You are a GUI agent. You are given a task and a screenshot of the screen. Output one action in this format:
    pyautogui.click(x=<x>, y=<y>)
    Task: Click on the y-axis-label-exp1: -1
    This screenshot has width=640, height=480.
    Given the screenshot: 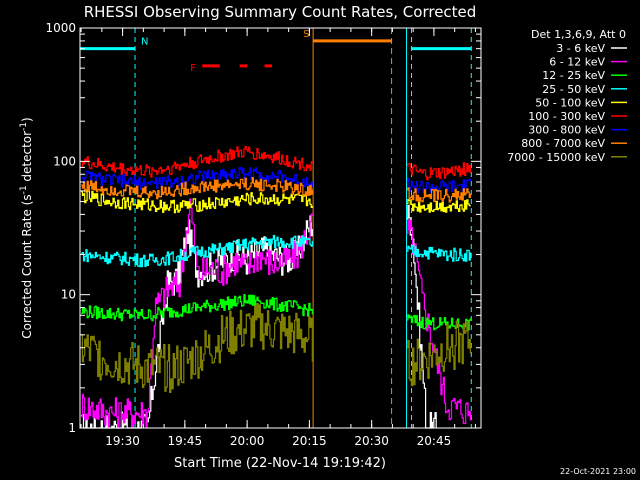 What is the action you would take?
    pyautogui.click(x=24, y=189)
    